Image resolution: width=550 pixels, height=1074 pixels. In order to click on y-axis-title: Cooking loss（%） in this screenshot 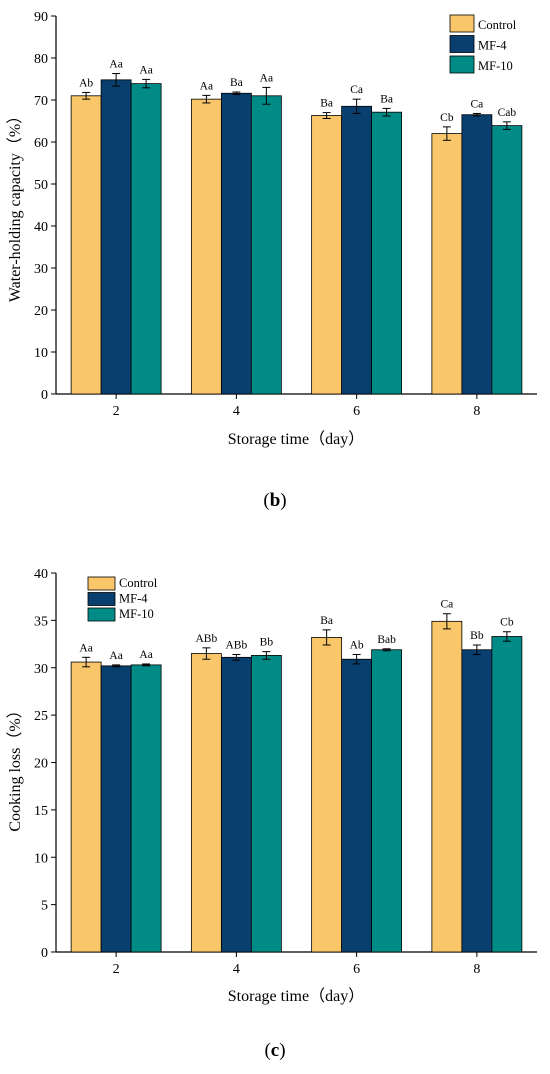, I will do `click(15, 766)`.